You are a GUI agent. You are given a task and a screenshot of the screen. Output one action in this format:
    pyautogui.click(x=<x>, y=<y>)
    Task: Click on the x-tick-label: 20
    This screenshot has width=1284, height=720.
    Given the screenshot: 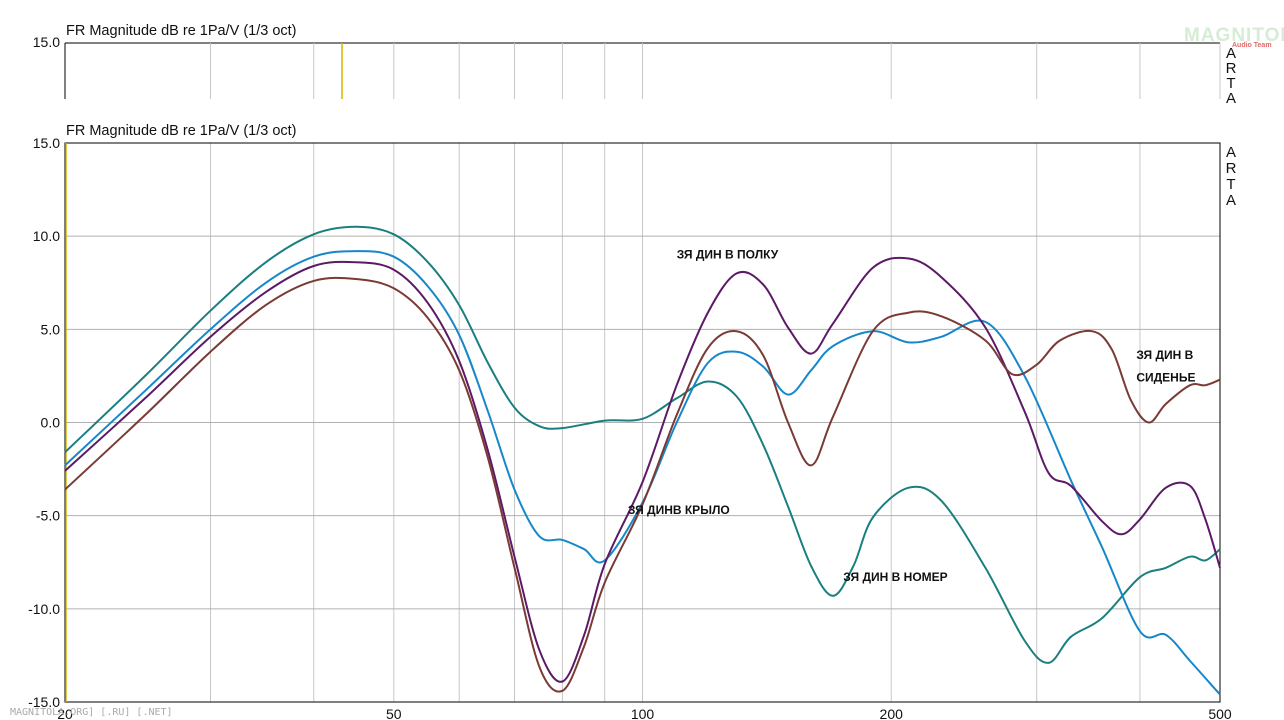 What is the action you would take?
    pyautogui.click(x=65, y=713)
    